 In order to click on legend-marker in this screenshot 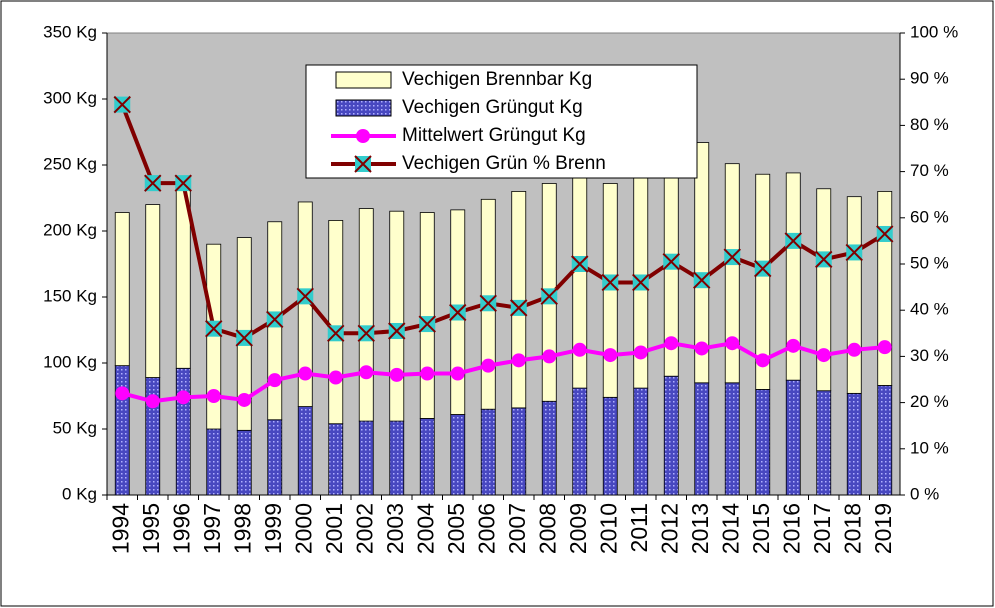, I will do `click(363, 164)`.